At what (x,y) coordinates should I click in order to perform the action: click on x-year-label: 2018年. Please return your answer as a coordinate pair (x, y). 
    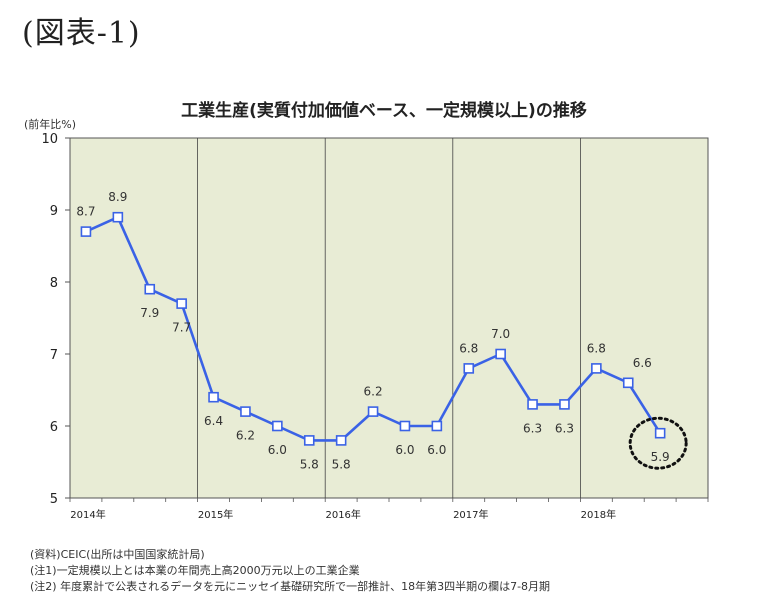
    Looking at the image, I should click on (598, 514).